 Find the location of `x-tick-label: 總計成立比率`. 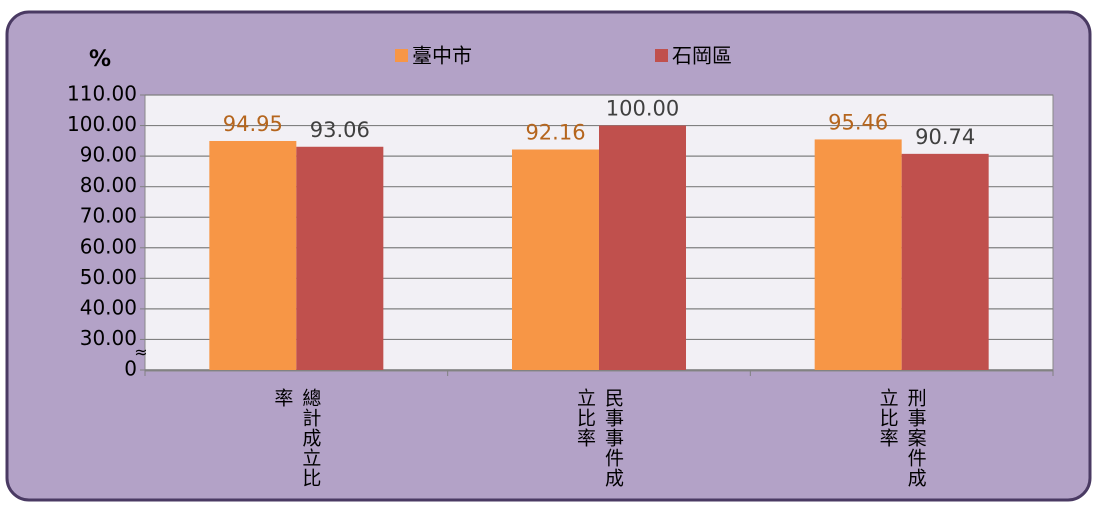

x-tick-label: 總計成立比率 is located at coordinates (296, 438).